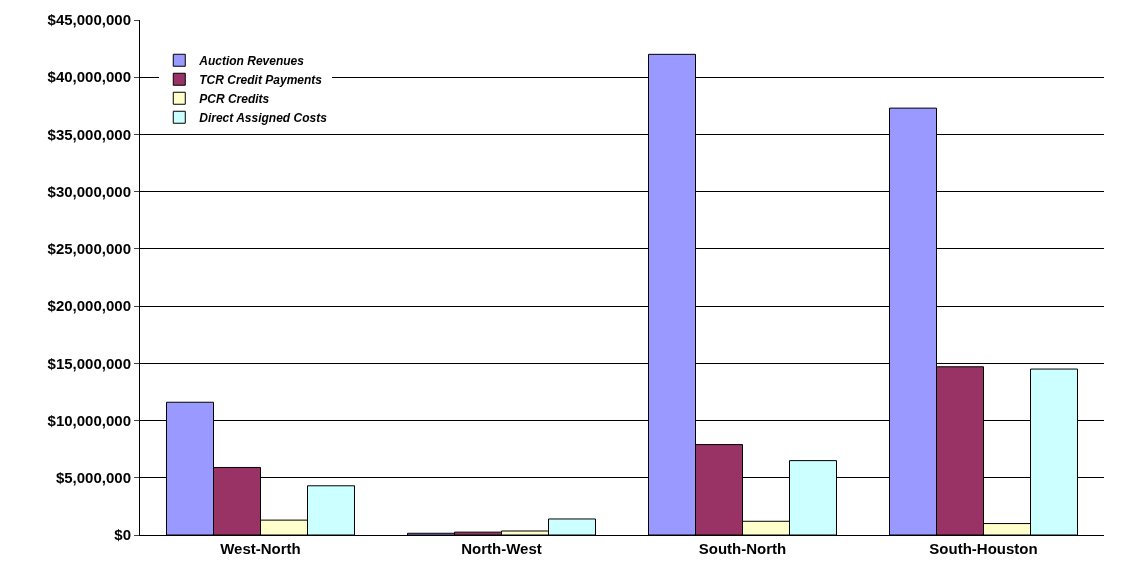 Image resolution: width=1124 pixels, height=575 pixels. What do you see at coordinates (89, 249) in the screenshot?
I see `y-tick-label: $25,000,000` at bounding box center [89, 249].